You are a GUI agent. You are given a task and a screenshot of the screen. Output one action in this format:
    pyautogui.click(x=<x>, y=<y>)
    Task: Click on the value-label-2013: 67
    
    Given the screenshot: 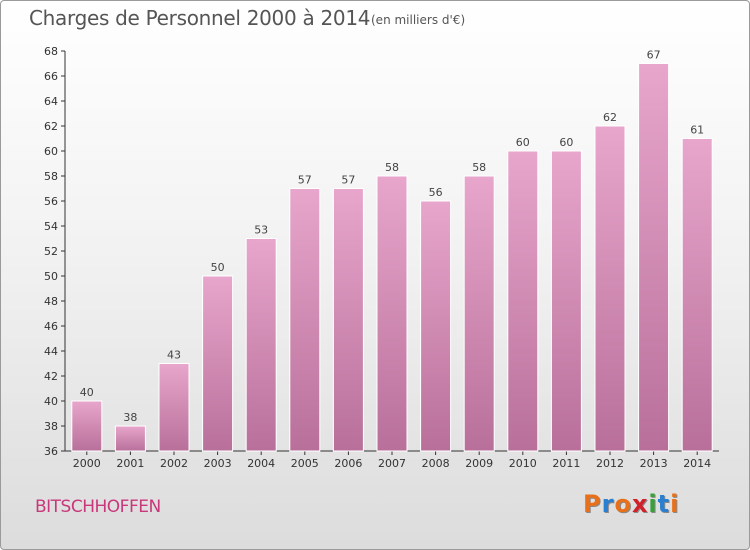 What is the action you would take?
    pyautogui.click(x=654, y=55)
    